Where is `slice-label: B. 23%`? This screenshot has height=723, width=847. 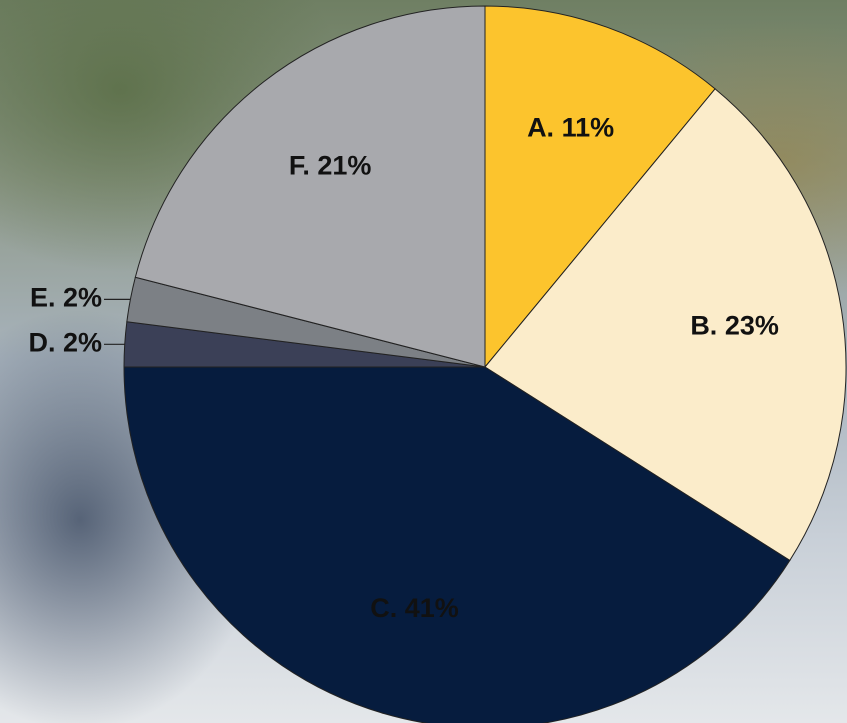
slice-label: B. 23% is located at coordinates (734, 326).